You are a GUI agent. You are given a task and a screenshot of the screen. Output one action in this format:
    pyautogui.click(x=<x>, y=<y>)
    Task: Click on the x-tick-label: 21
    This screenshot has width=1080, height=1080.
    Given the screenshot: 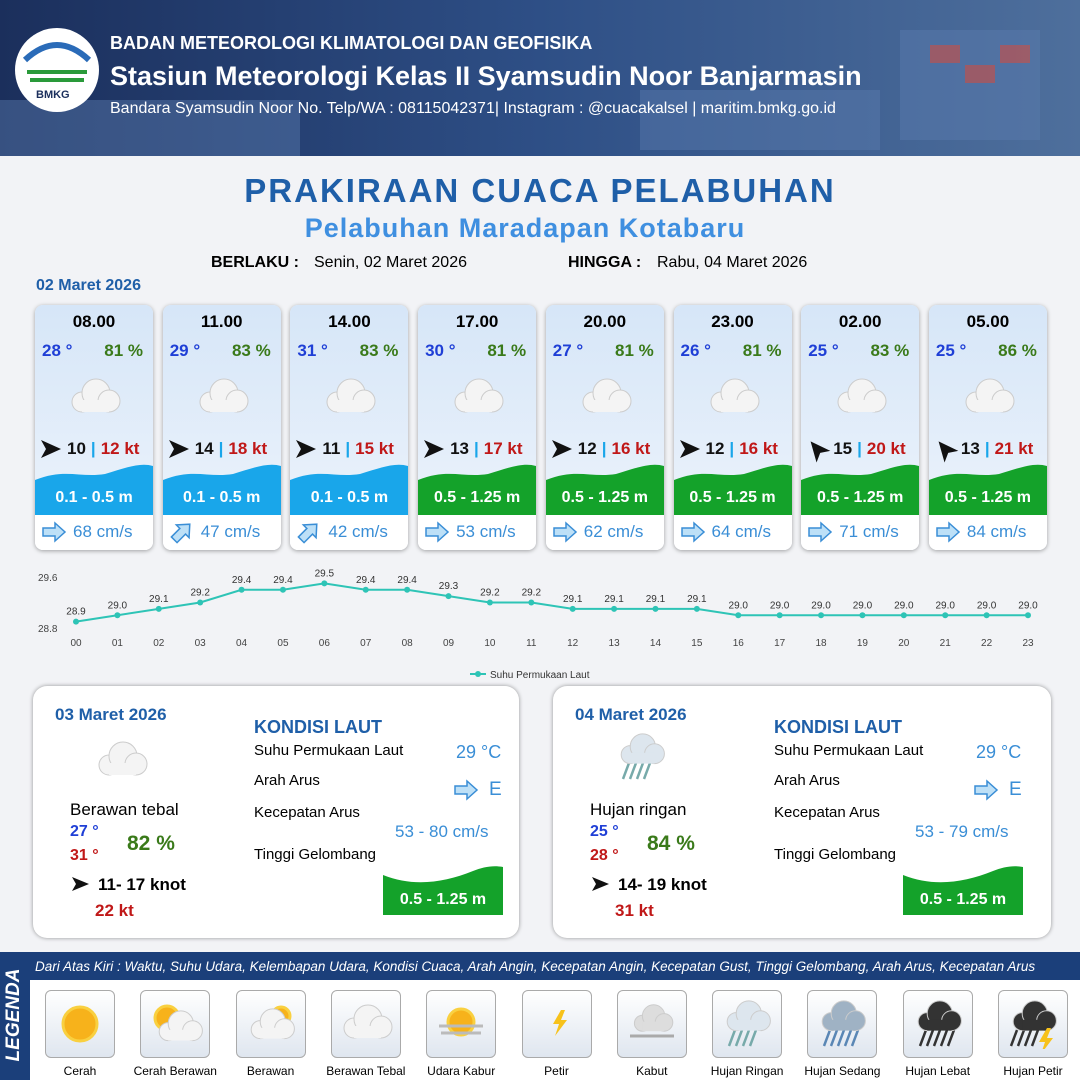 What is the action you would take?
    pyautogui.click(x=946, y=643)
    